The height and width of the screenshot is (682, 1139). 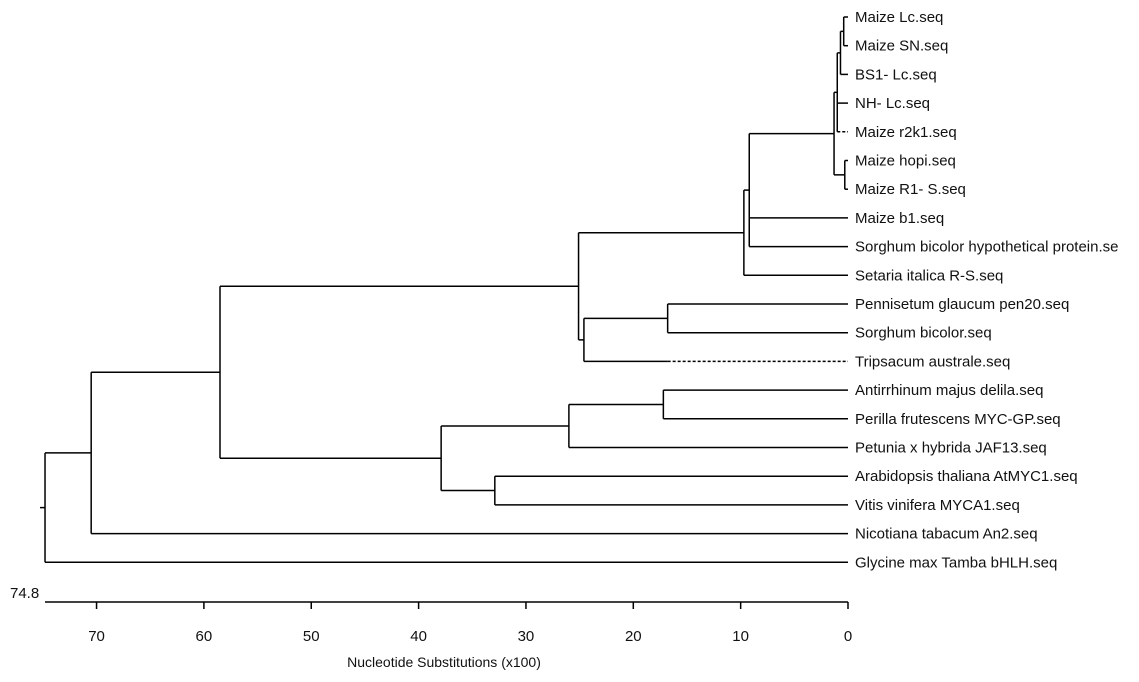 I want to click on leaf-label: Maize SN.seq, so click(x=901, y=46).